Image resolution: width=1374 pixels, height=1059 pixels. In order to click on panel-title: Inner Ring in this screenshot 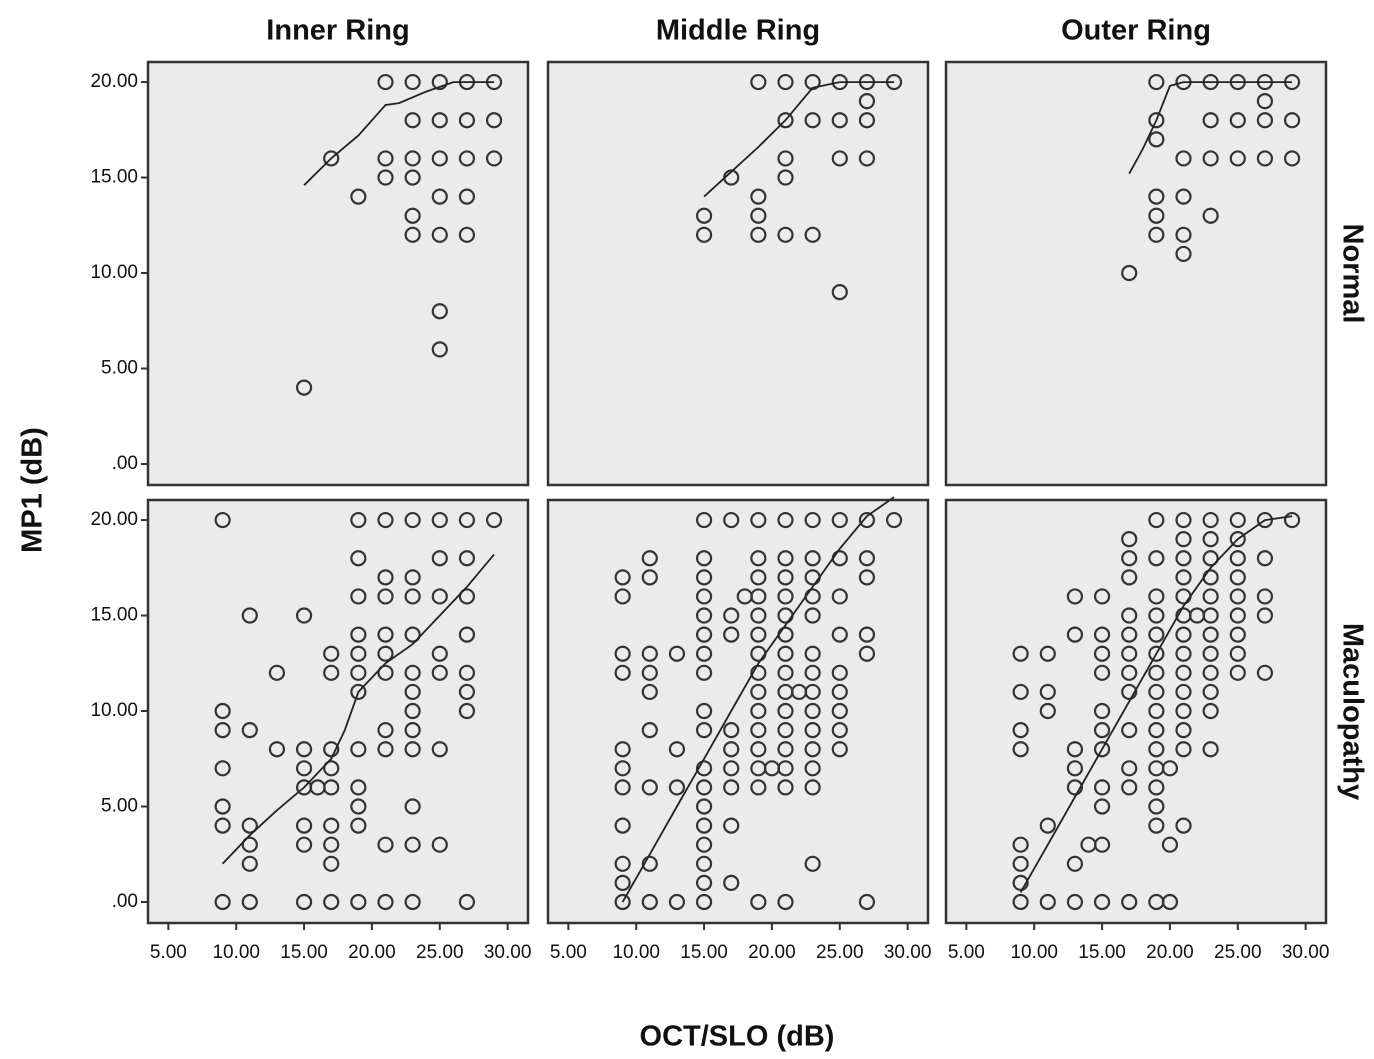, I will do `click(337, 31)`.